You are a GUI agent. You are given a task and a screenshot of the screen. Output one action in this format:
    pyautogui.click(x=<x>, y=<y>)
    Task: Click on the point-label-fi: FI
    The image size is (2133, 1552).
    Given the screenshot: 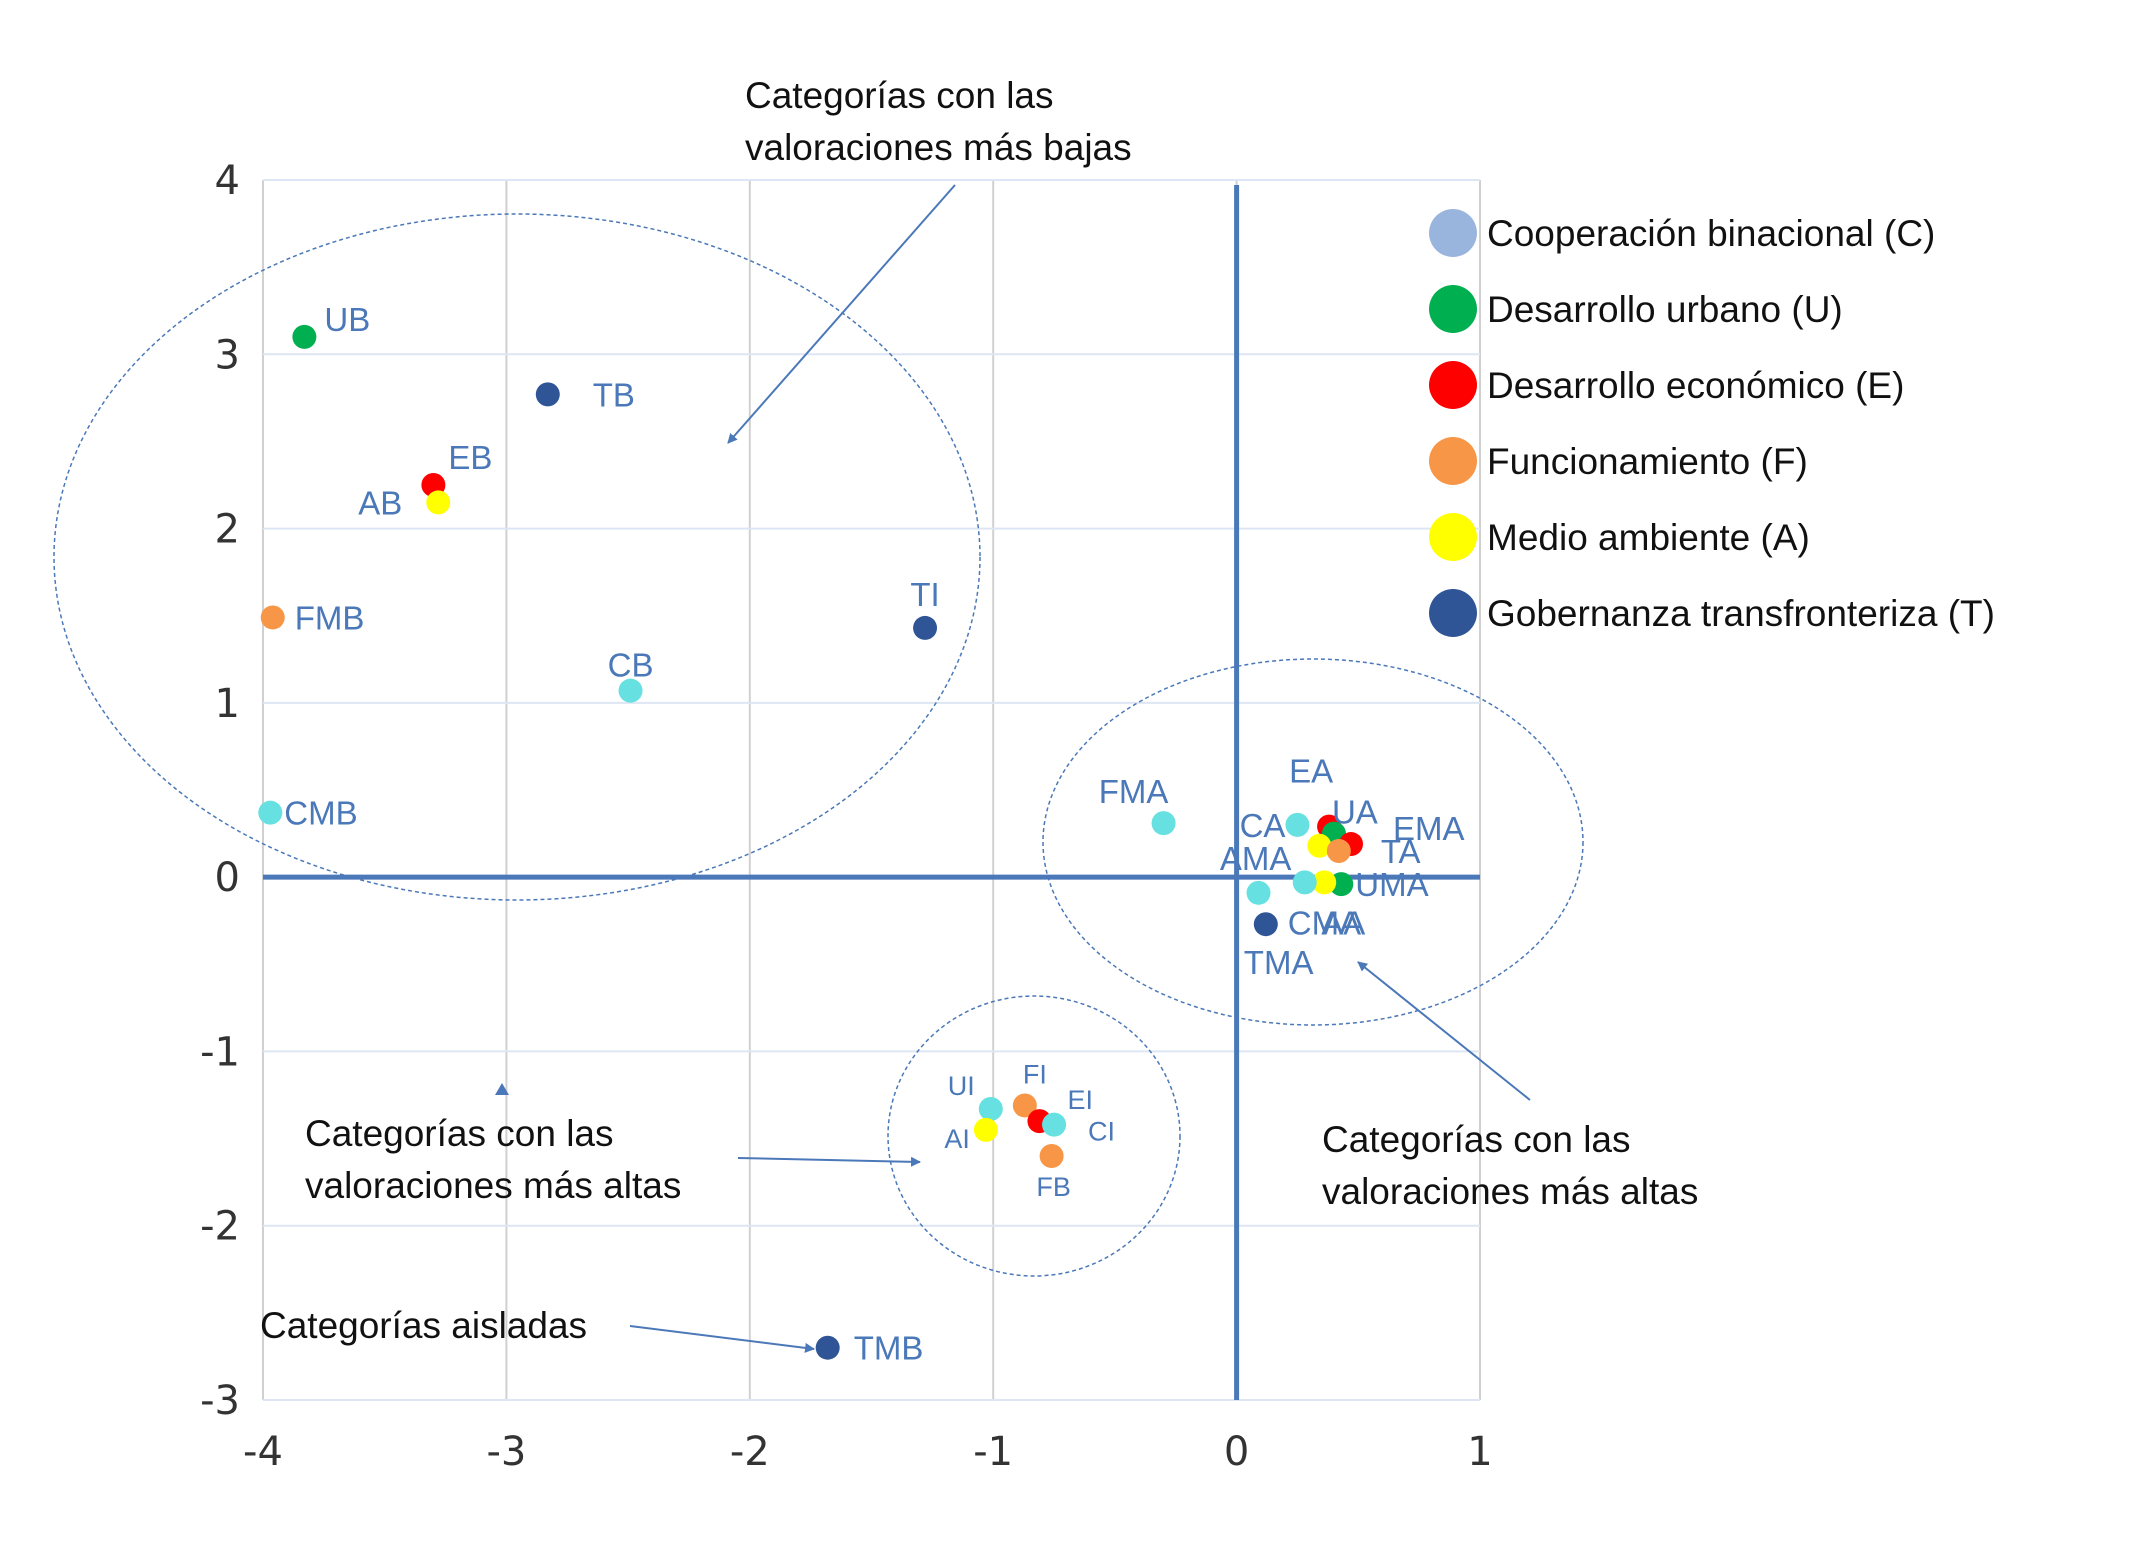 What is the action you would take?
    pyautogui.click(x=1035, y=1074)
    